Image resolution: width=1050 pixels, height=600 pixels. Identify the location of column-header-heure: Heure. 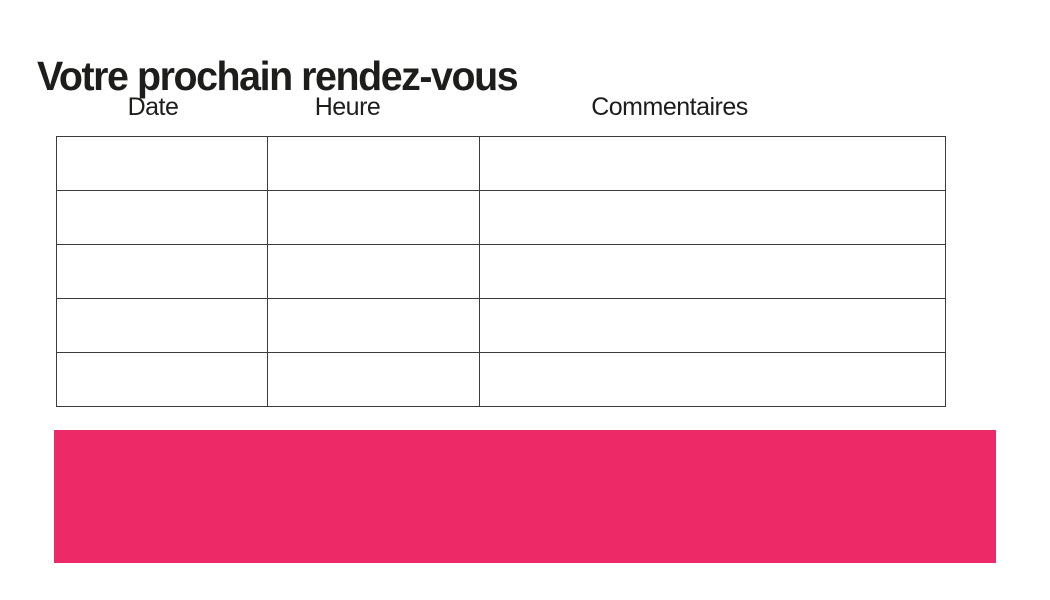
(347, 107).